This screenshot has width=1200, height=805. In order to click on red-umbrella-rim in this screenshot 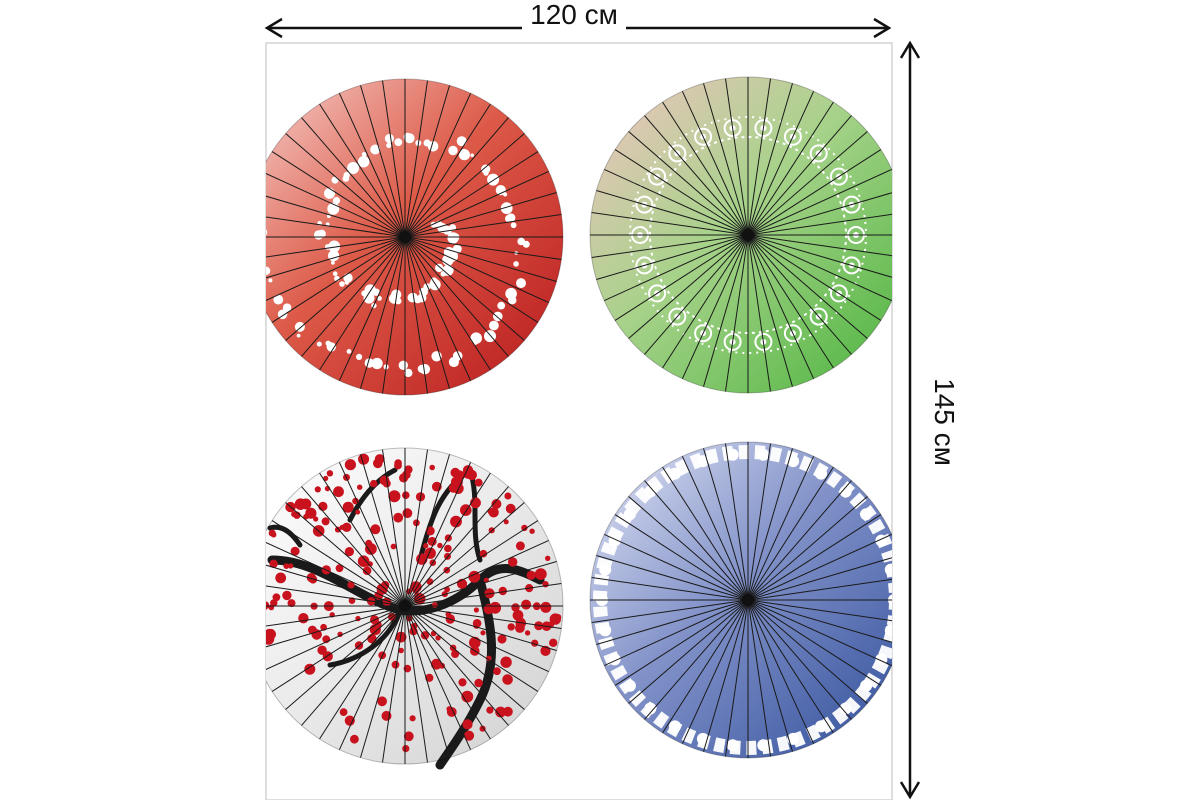, I will do `click(415, 237)`.